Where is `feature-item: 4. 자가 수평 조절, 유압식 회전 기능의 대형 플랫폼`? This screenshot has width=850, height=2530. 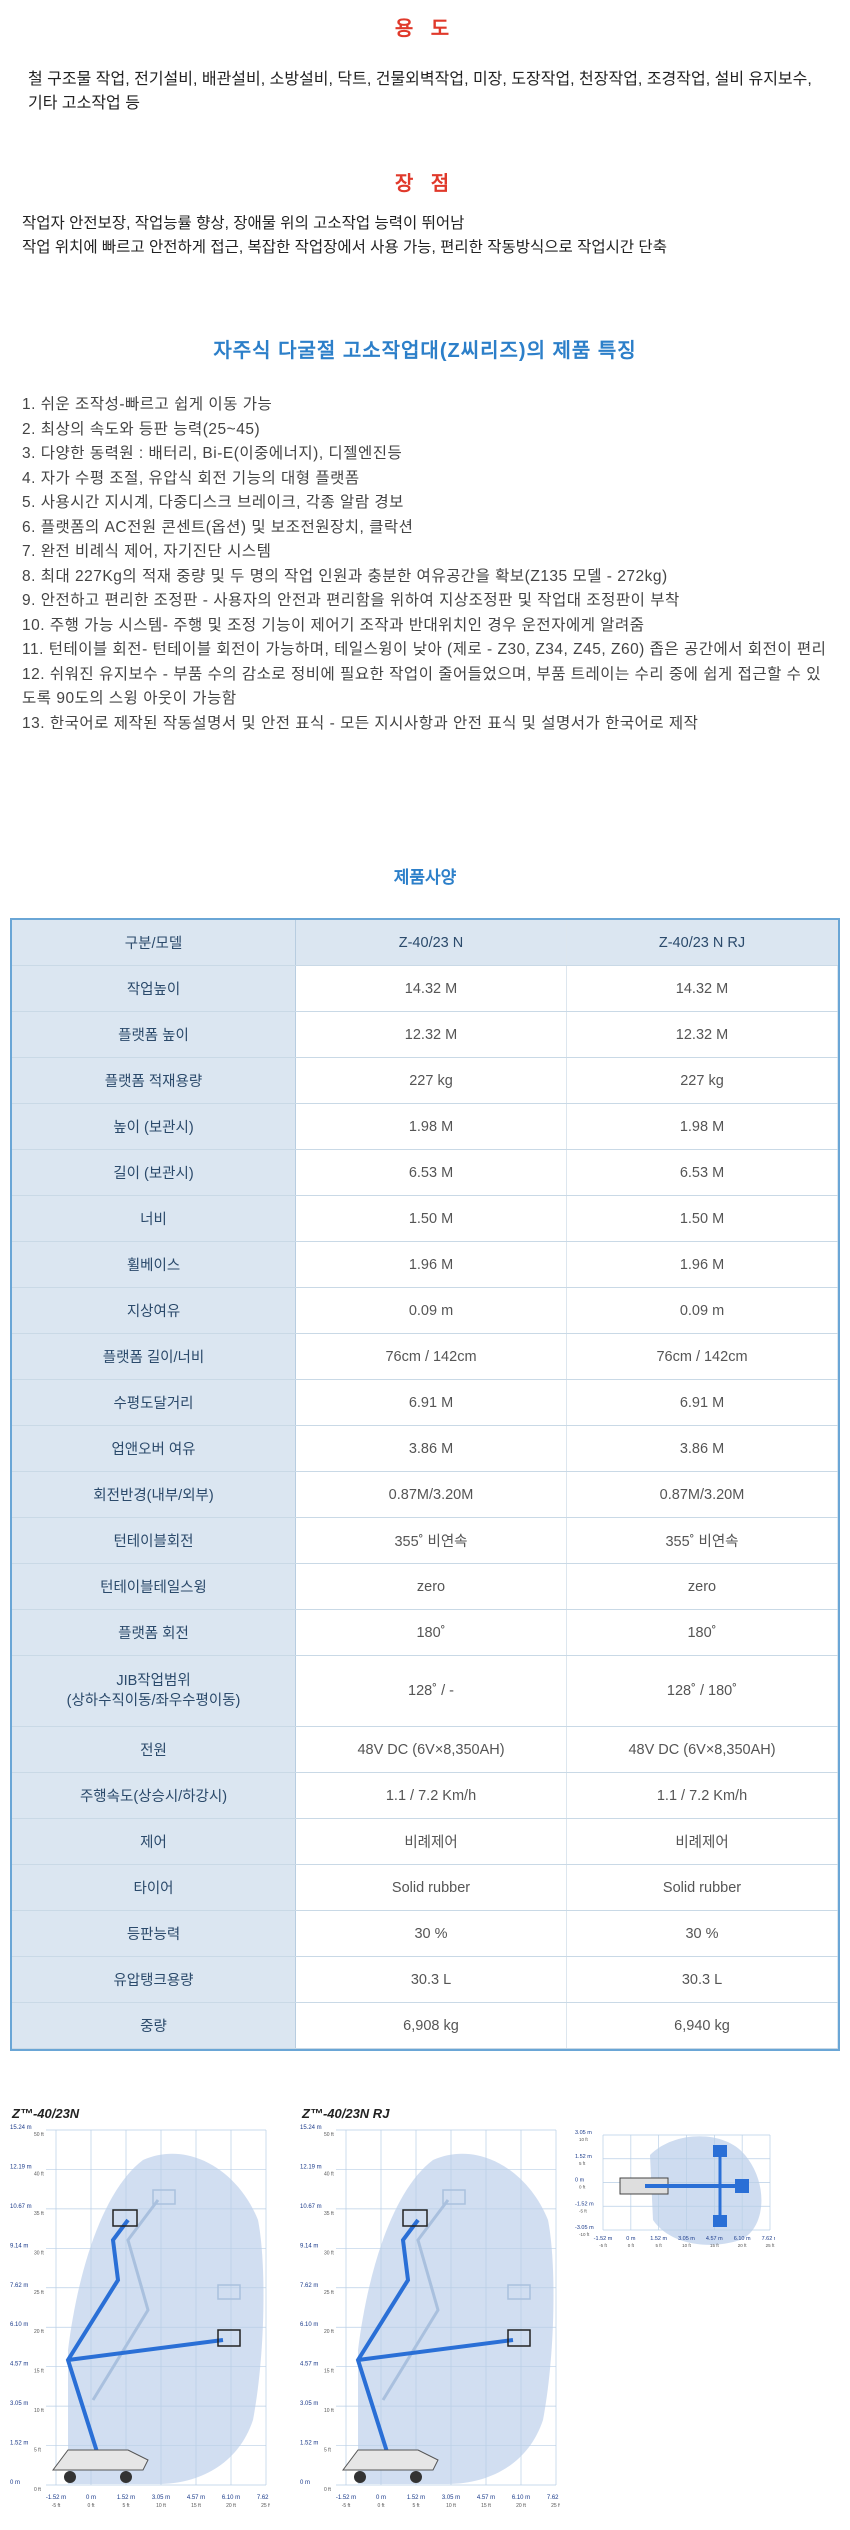 feature-item: 4. 자가 수평 조절, 유압식 회전 기능의 대형 플랫폼 is located at coordinates (191, 478).